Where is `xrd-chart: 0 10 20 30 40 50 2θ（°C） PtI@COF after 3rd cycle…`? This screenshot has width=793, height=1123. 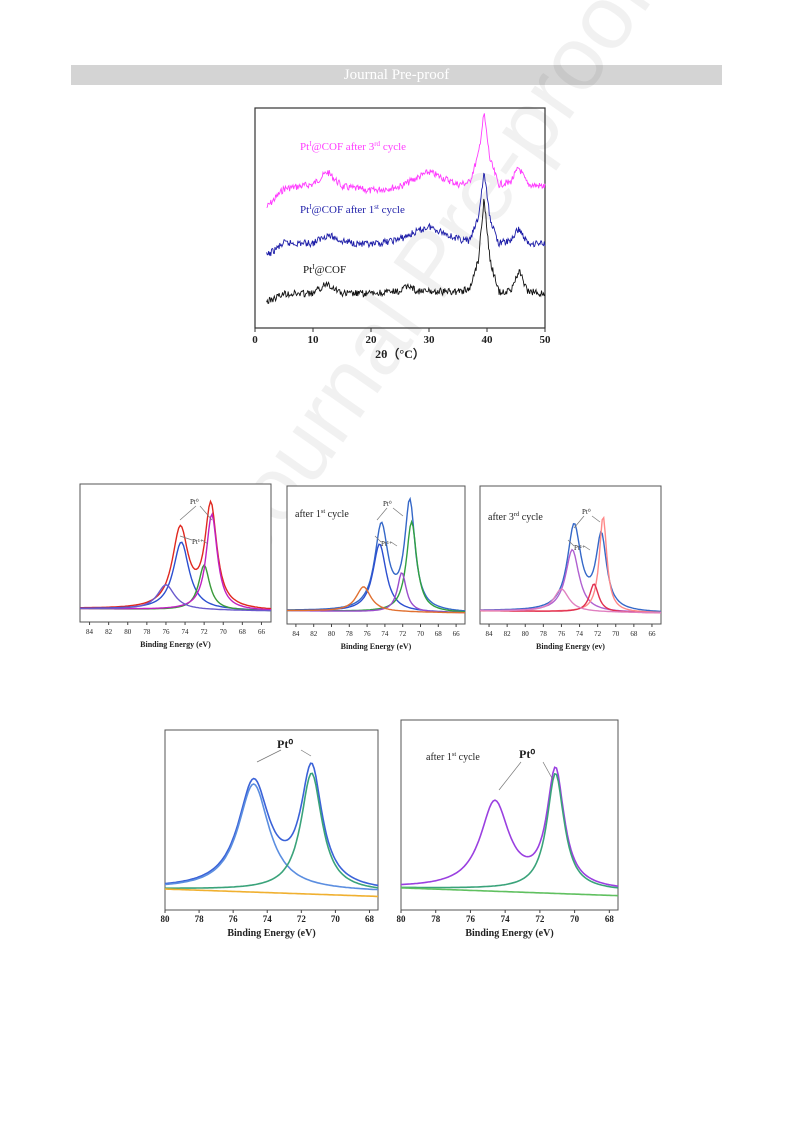 xrd-chart: 0 10 20 30 40 50 2θ（°C） PtI@COF after 3rd cycle… is located at coordinates (402, 234).